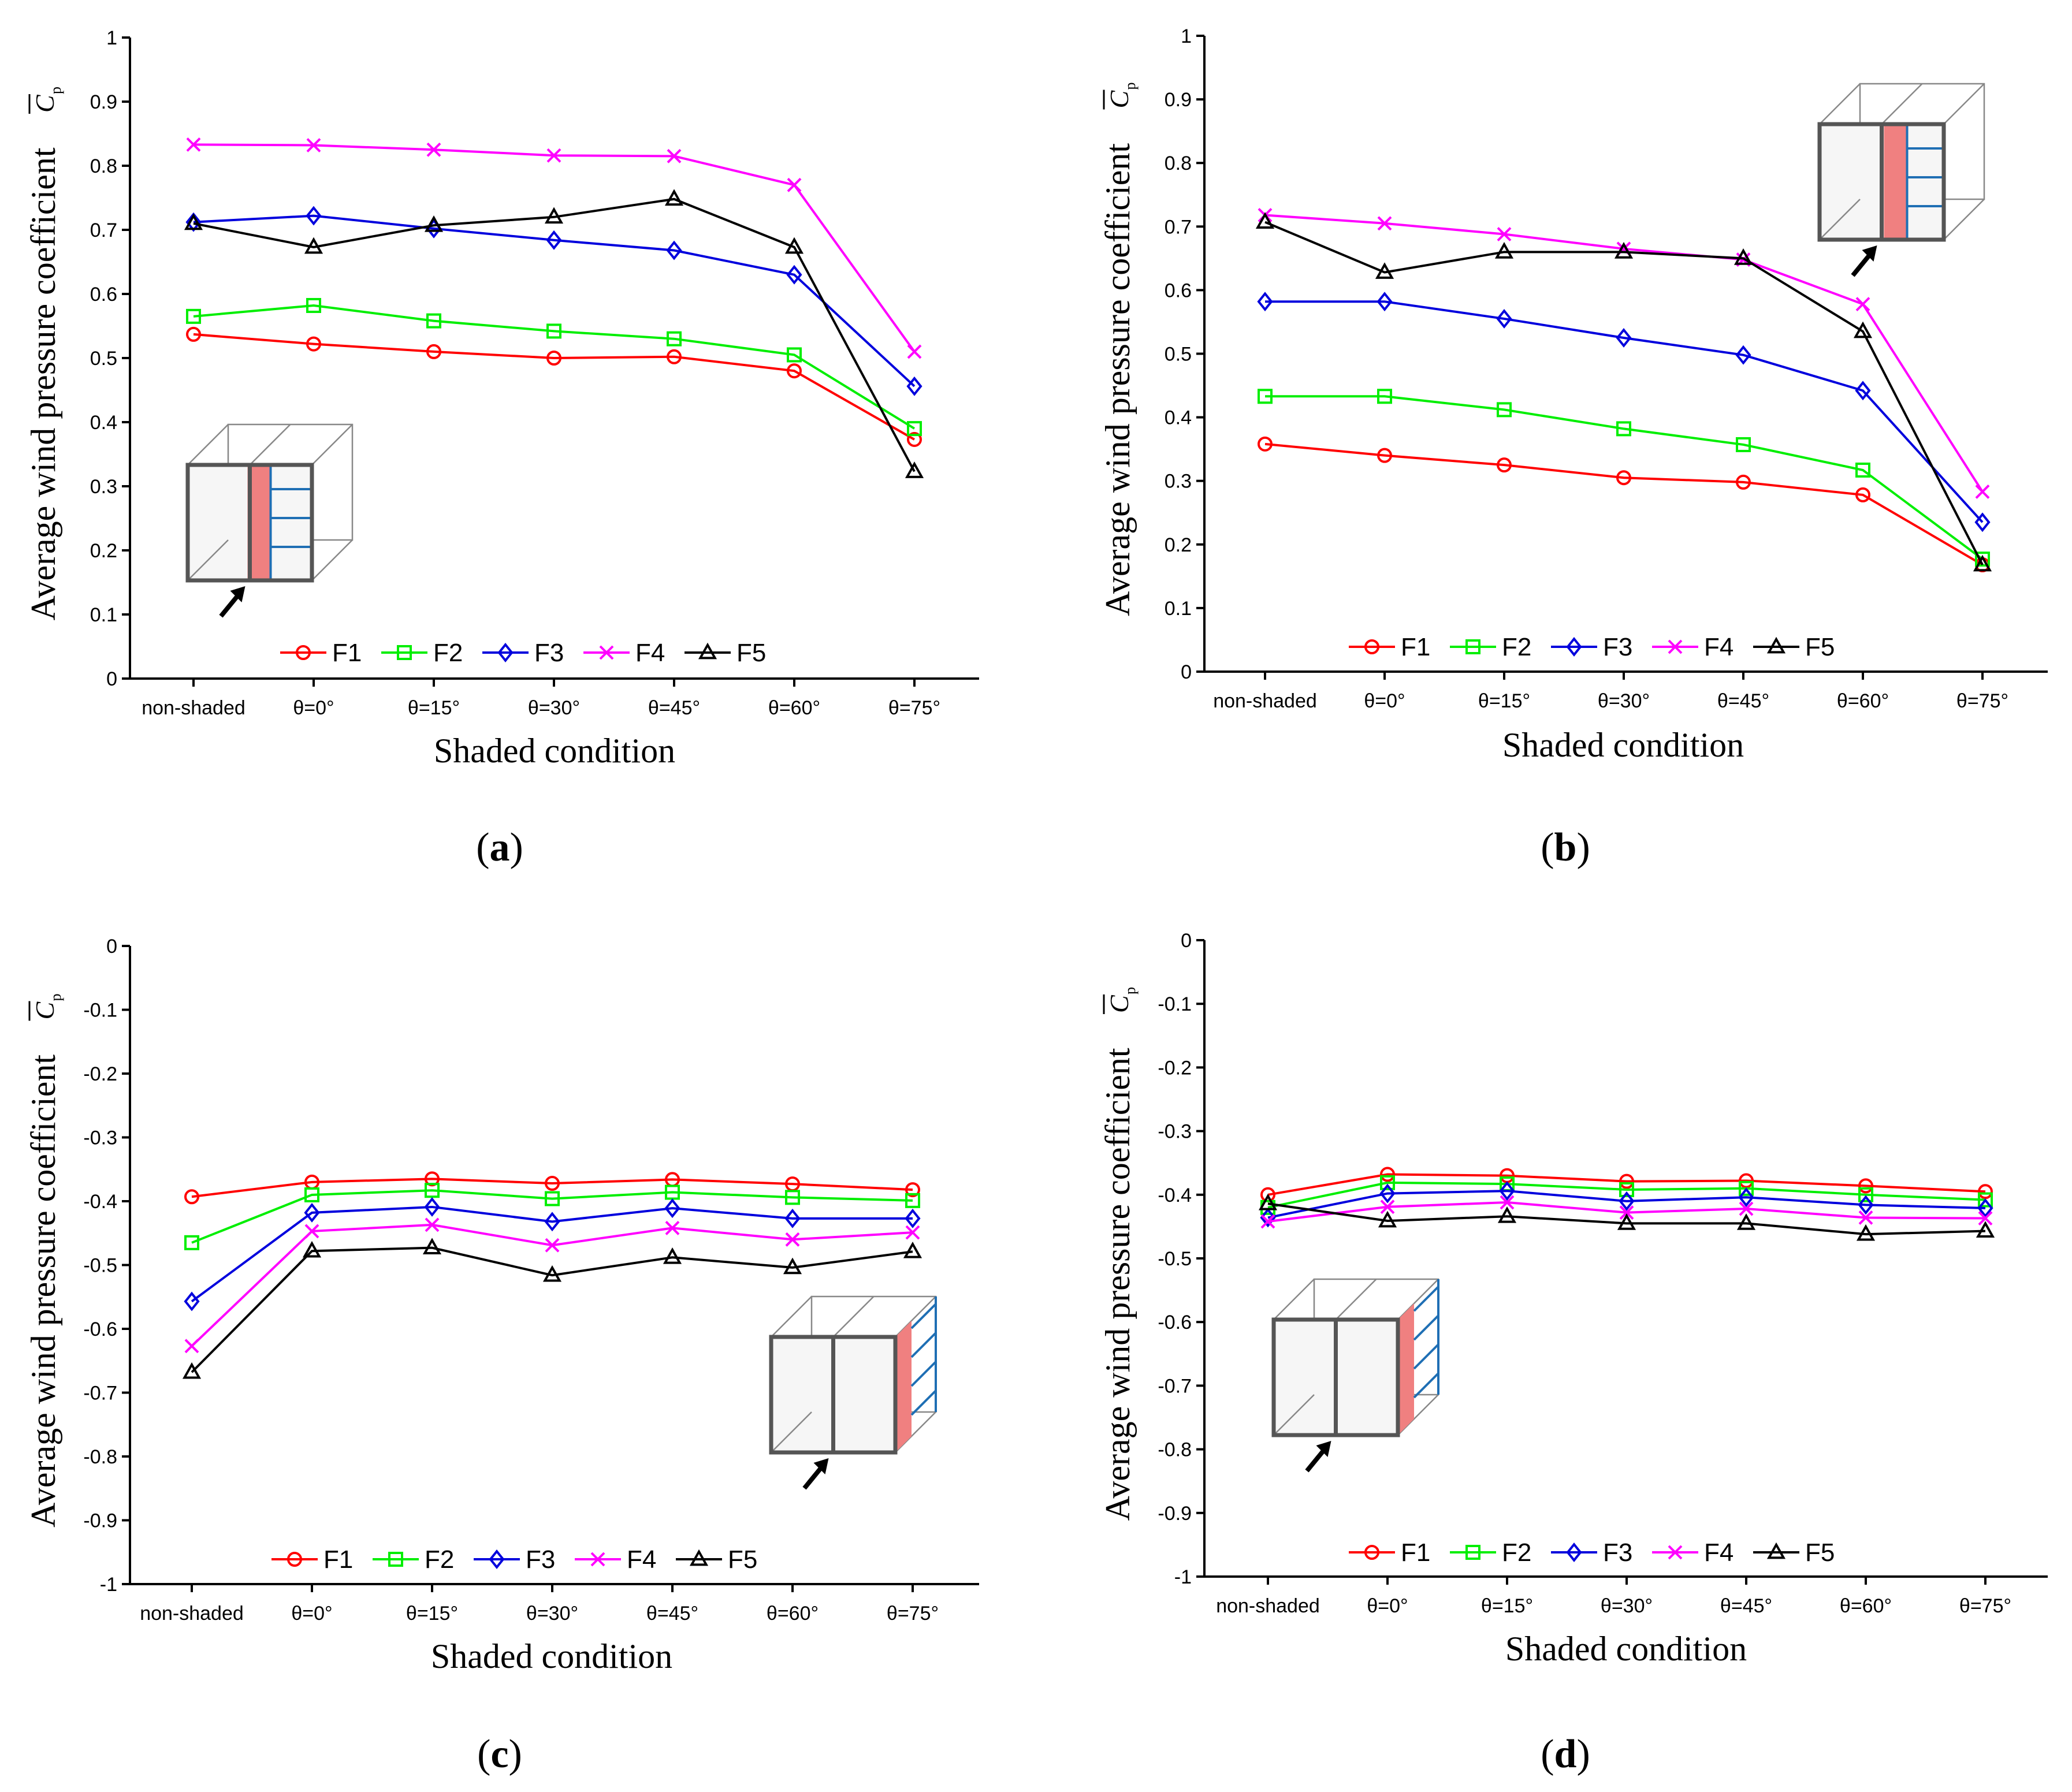  I want to click on y-tick-label: 0.5, so click(103, 359).